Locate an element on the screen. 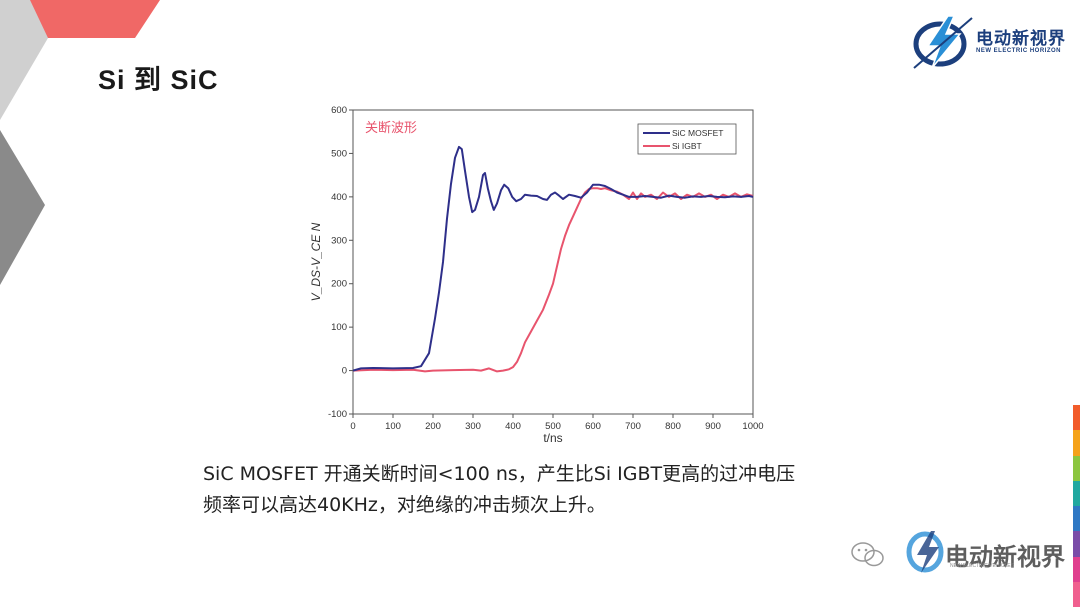 The height and width of the screenshot is (607, 1080). y-tick-label: 500 is located at coordinates (339, 153).